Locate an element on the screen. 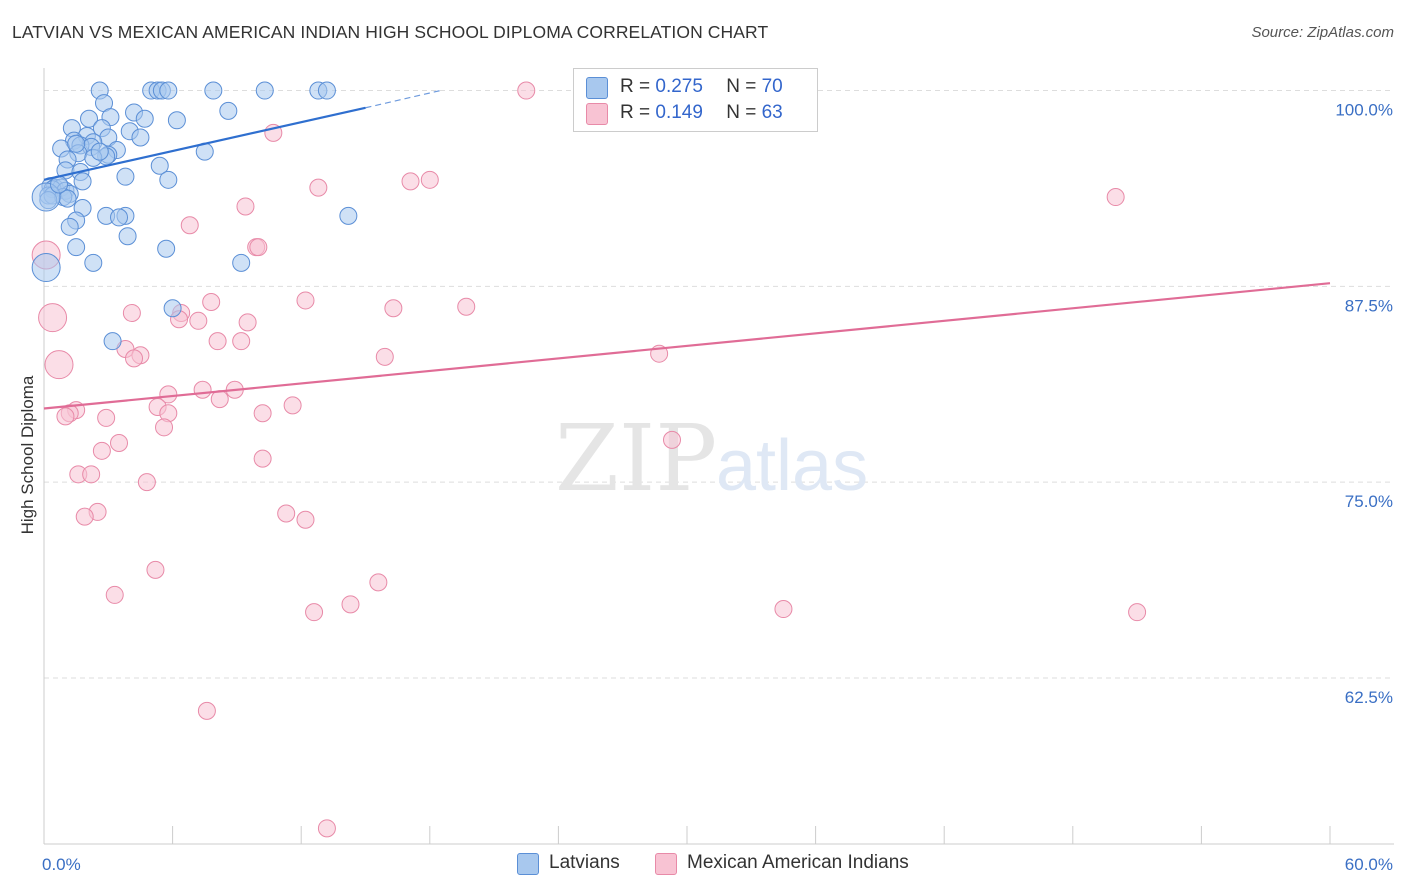 This screenshot has width=1406, height=892. source-note: Source: ZipAtlas.com is located at coordinates (1322, 32).